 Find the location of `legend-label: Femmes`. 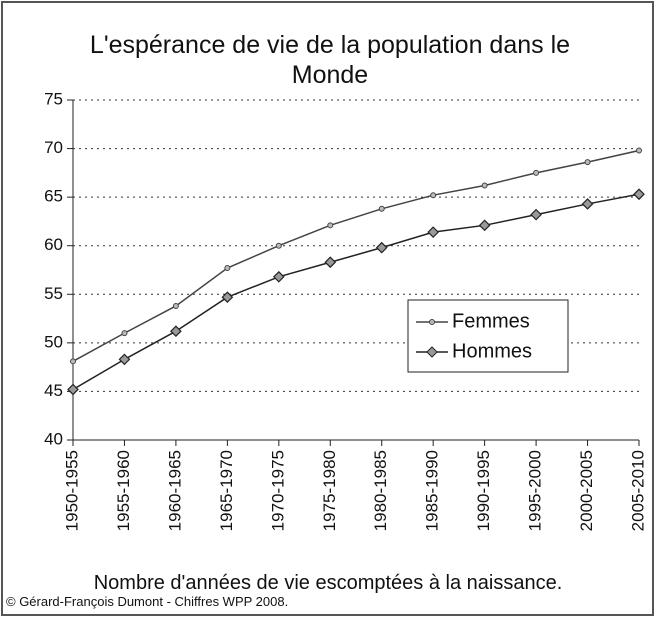

legend-label: Femmes is located at coordinates (491, 321).